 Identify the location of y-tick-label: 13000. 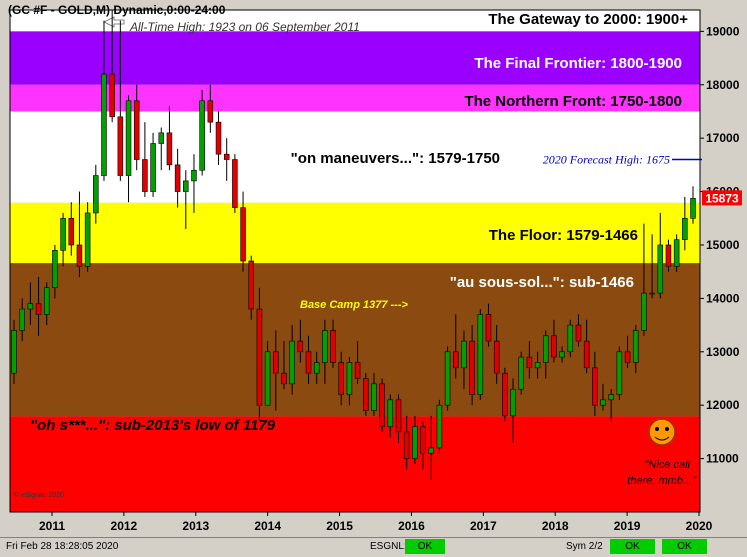
(723, 352).